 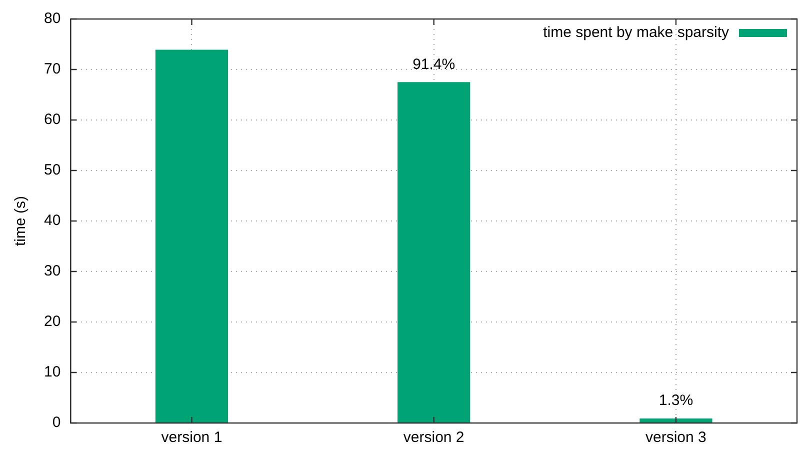 I want to click on y-tick-label: 70, so click(x=52, y=69).